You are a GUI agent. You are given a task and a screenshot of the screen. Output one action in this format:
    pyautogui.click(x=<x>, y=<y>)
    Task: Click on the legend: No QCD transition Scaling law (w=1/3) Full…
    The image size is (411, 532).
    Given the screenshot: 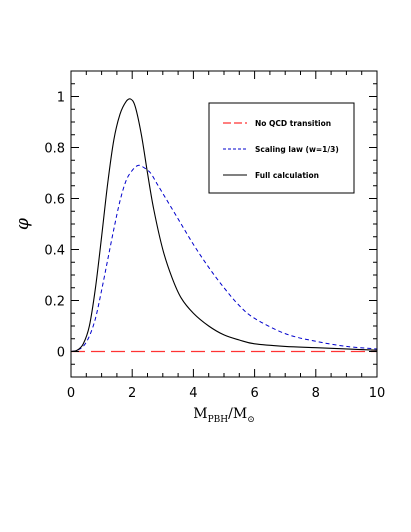 What is the action you would take?
    pyautogui.click(x=281, y=148)
    